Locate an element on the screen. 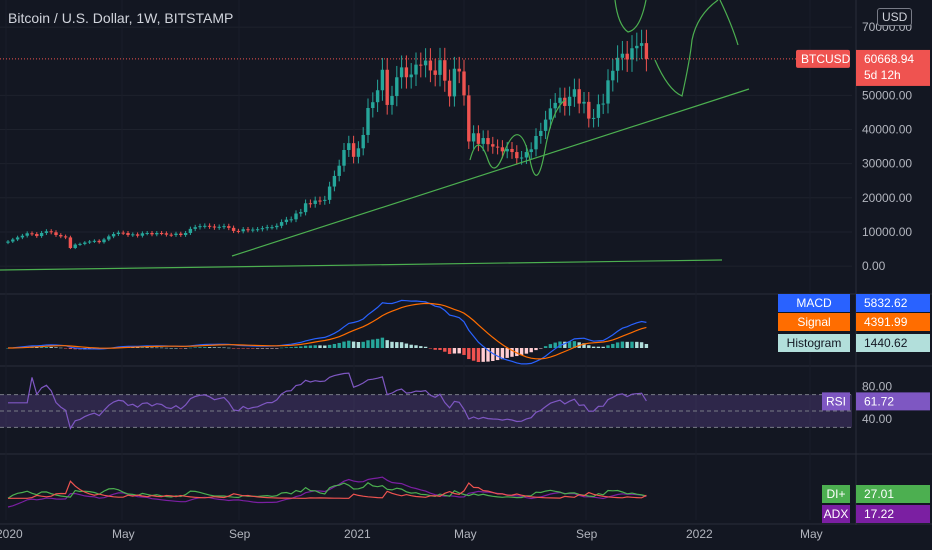  trendline is located at coordinates (361, 265).